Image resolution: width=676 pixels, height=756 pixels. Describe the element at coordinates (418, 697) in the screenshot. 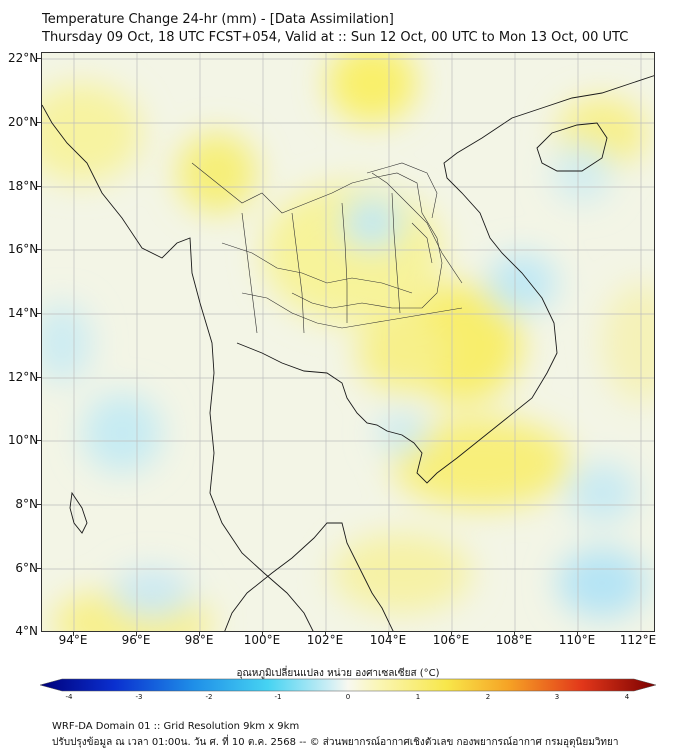

I see `colorbar-label: 1` at that location.